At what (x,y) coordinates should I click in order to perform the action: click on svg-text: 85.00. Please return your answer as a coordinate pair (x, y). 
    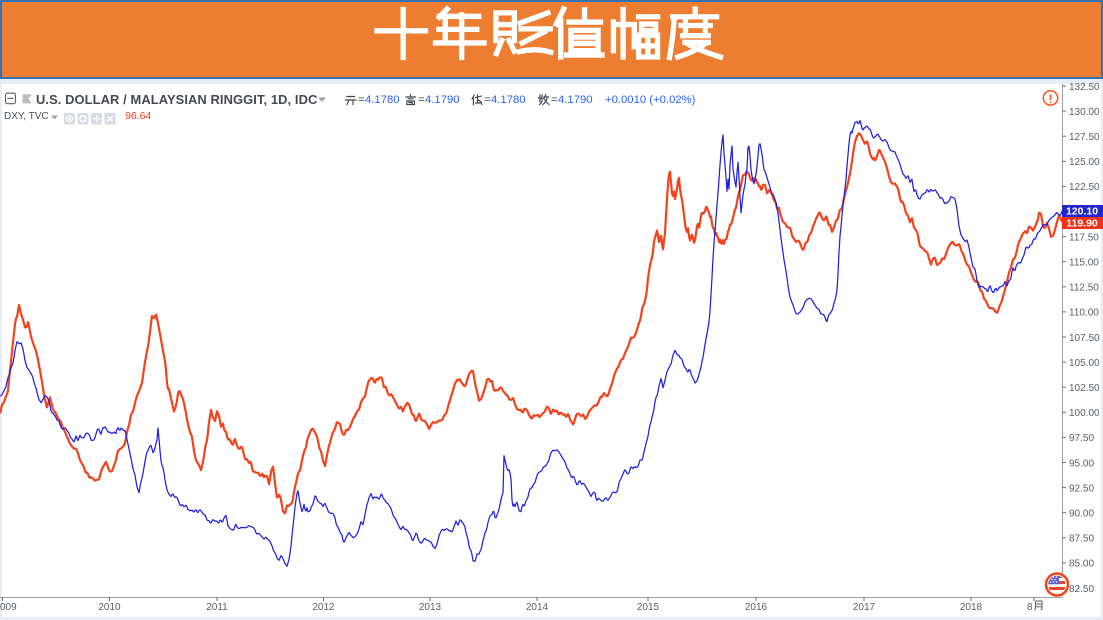
    Looking at the image, I should click on (1081, 564).